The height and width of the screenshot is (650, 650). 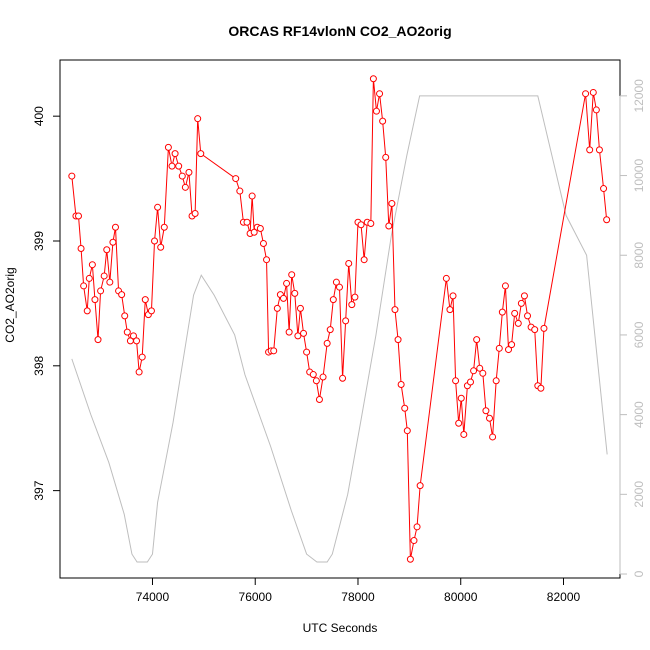 What do you see at coordinates (153, 597) in the screenshot?
I see `x-tick-label: 74000` at bounding box center [153, 597].